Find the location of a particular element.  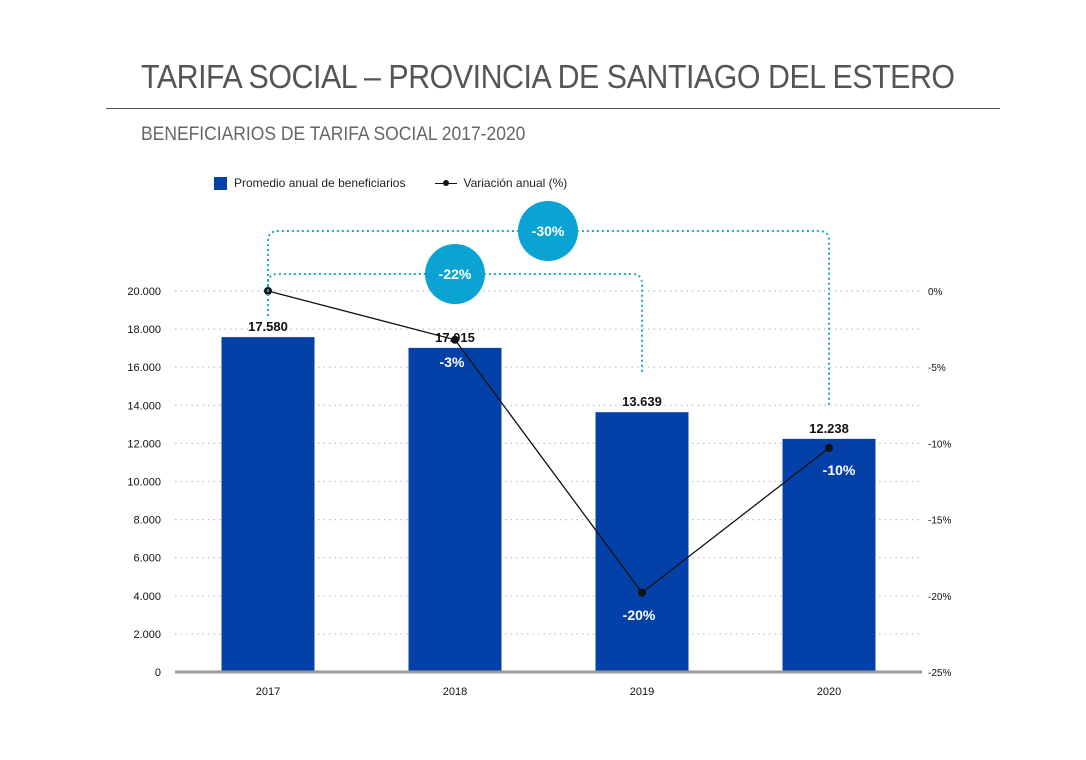

variation-label: -10% is located at coordinates (839, 470).